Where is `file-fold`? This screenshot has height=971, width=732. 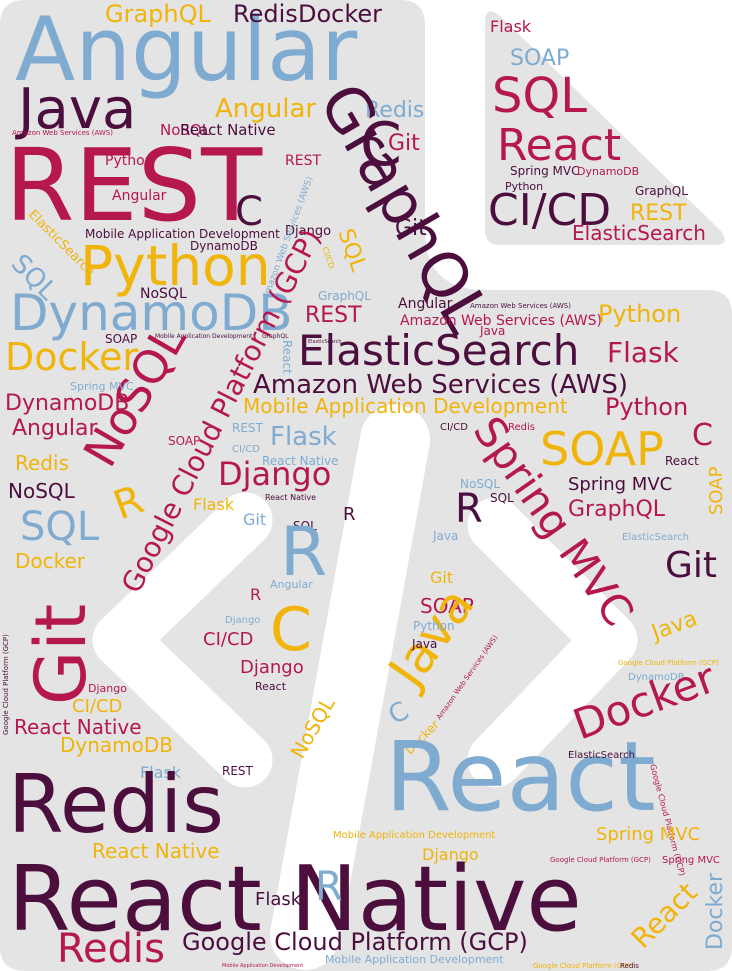
file-fold is located at coordinates (605, 128).